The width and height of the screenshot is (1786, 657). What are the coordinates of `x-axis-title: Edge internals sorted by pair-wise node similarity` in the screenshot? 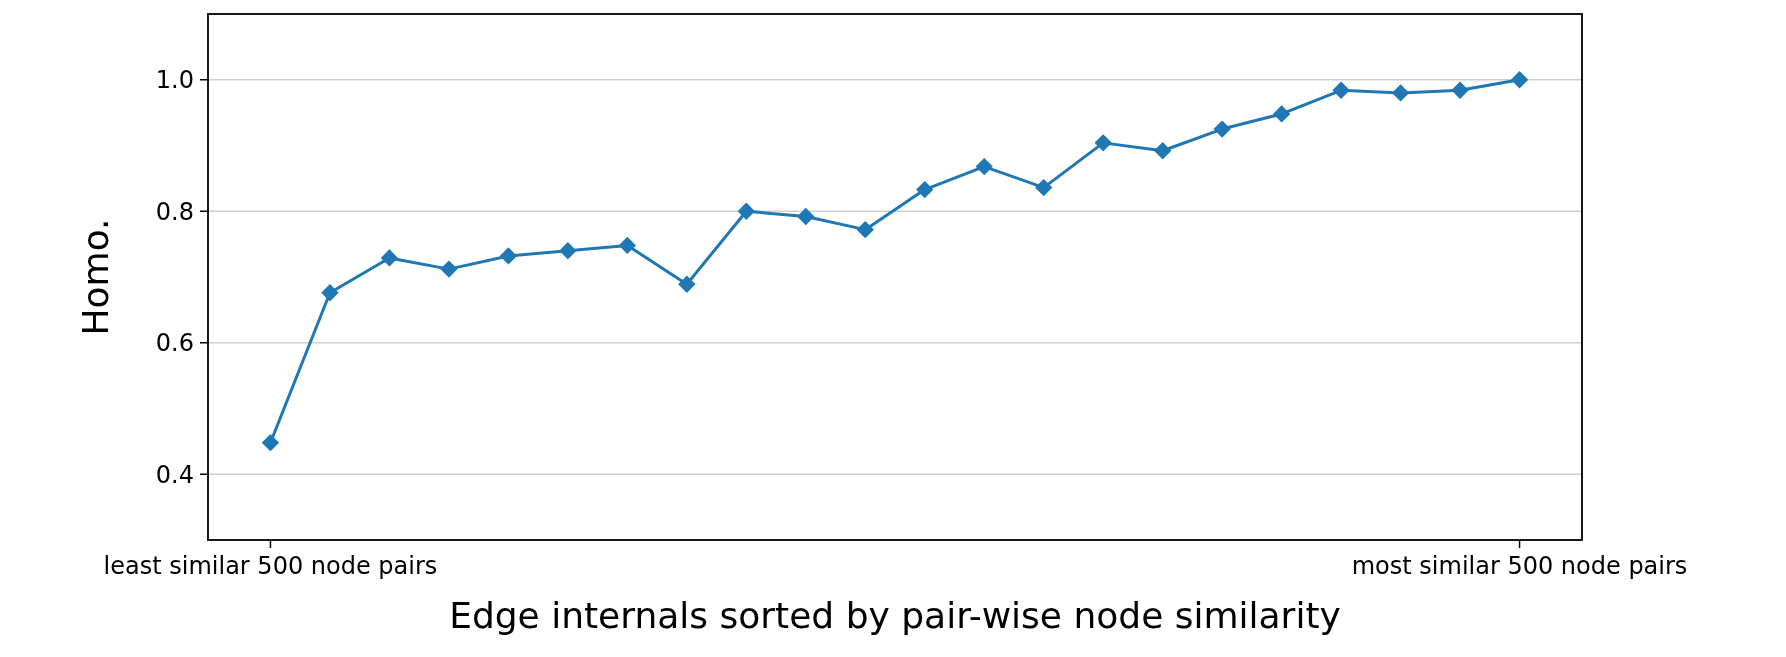 It's located at (895, 615).